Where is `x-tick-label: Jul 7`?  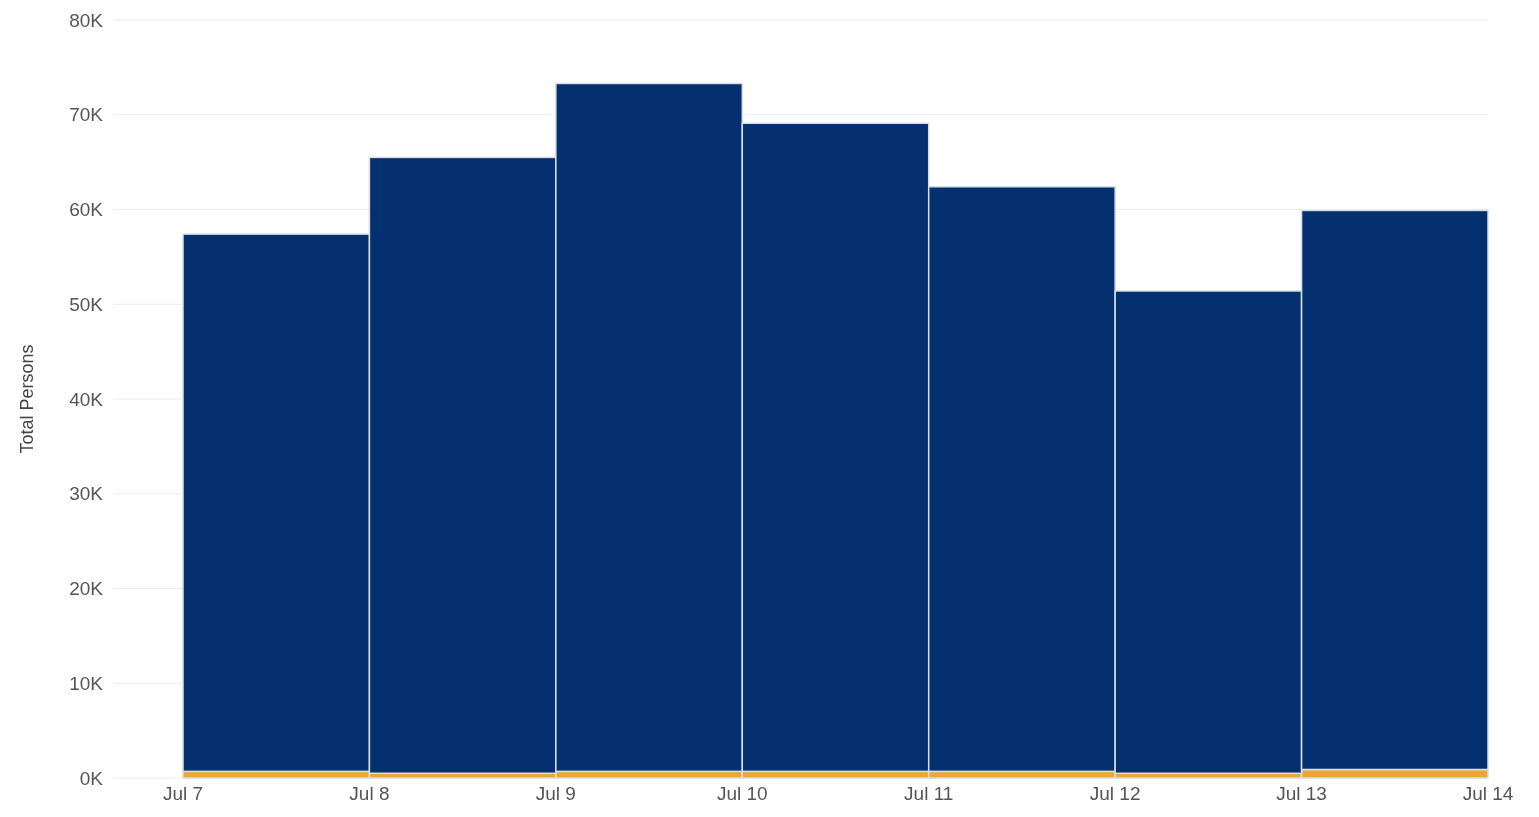 x-tick-label: Jul 7 is located at coordinates (183, 793).